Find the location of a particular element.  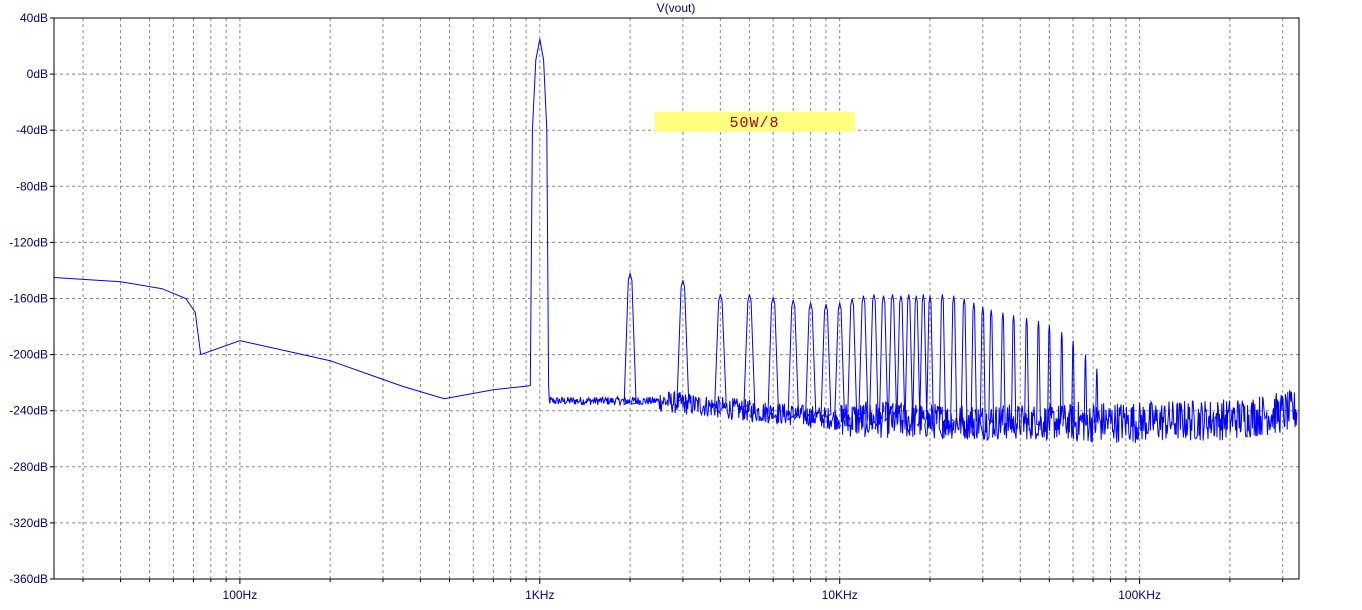

annotation-background is located at coordinates (754, 121).